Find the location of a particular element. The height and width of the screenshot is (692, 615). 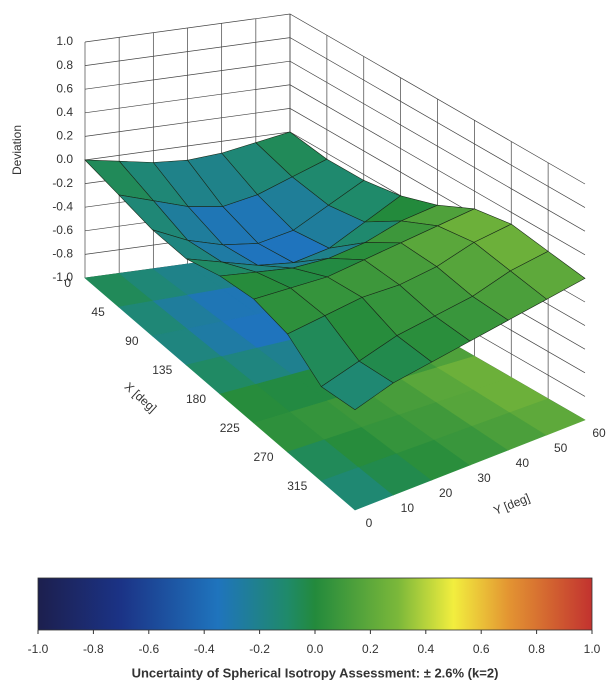

y-axis-label: Y [deg] is located at coordinates (512, 504).